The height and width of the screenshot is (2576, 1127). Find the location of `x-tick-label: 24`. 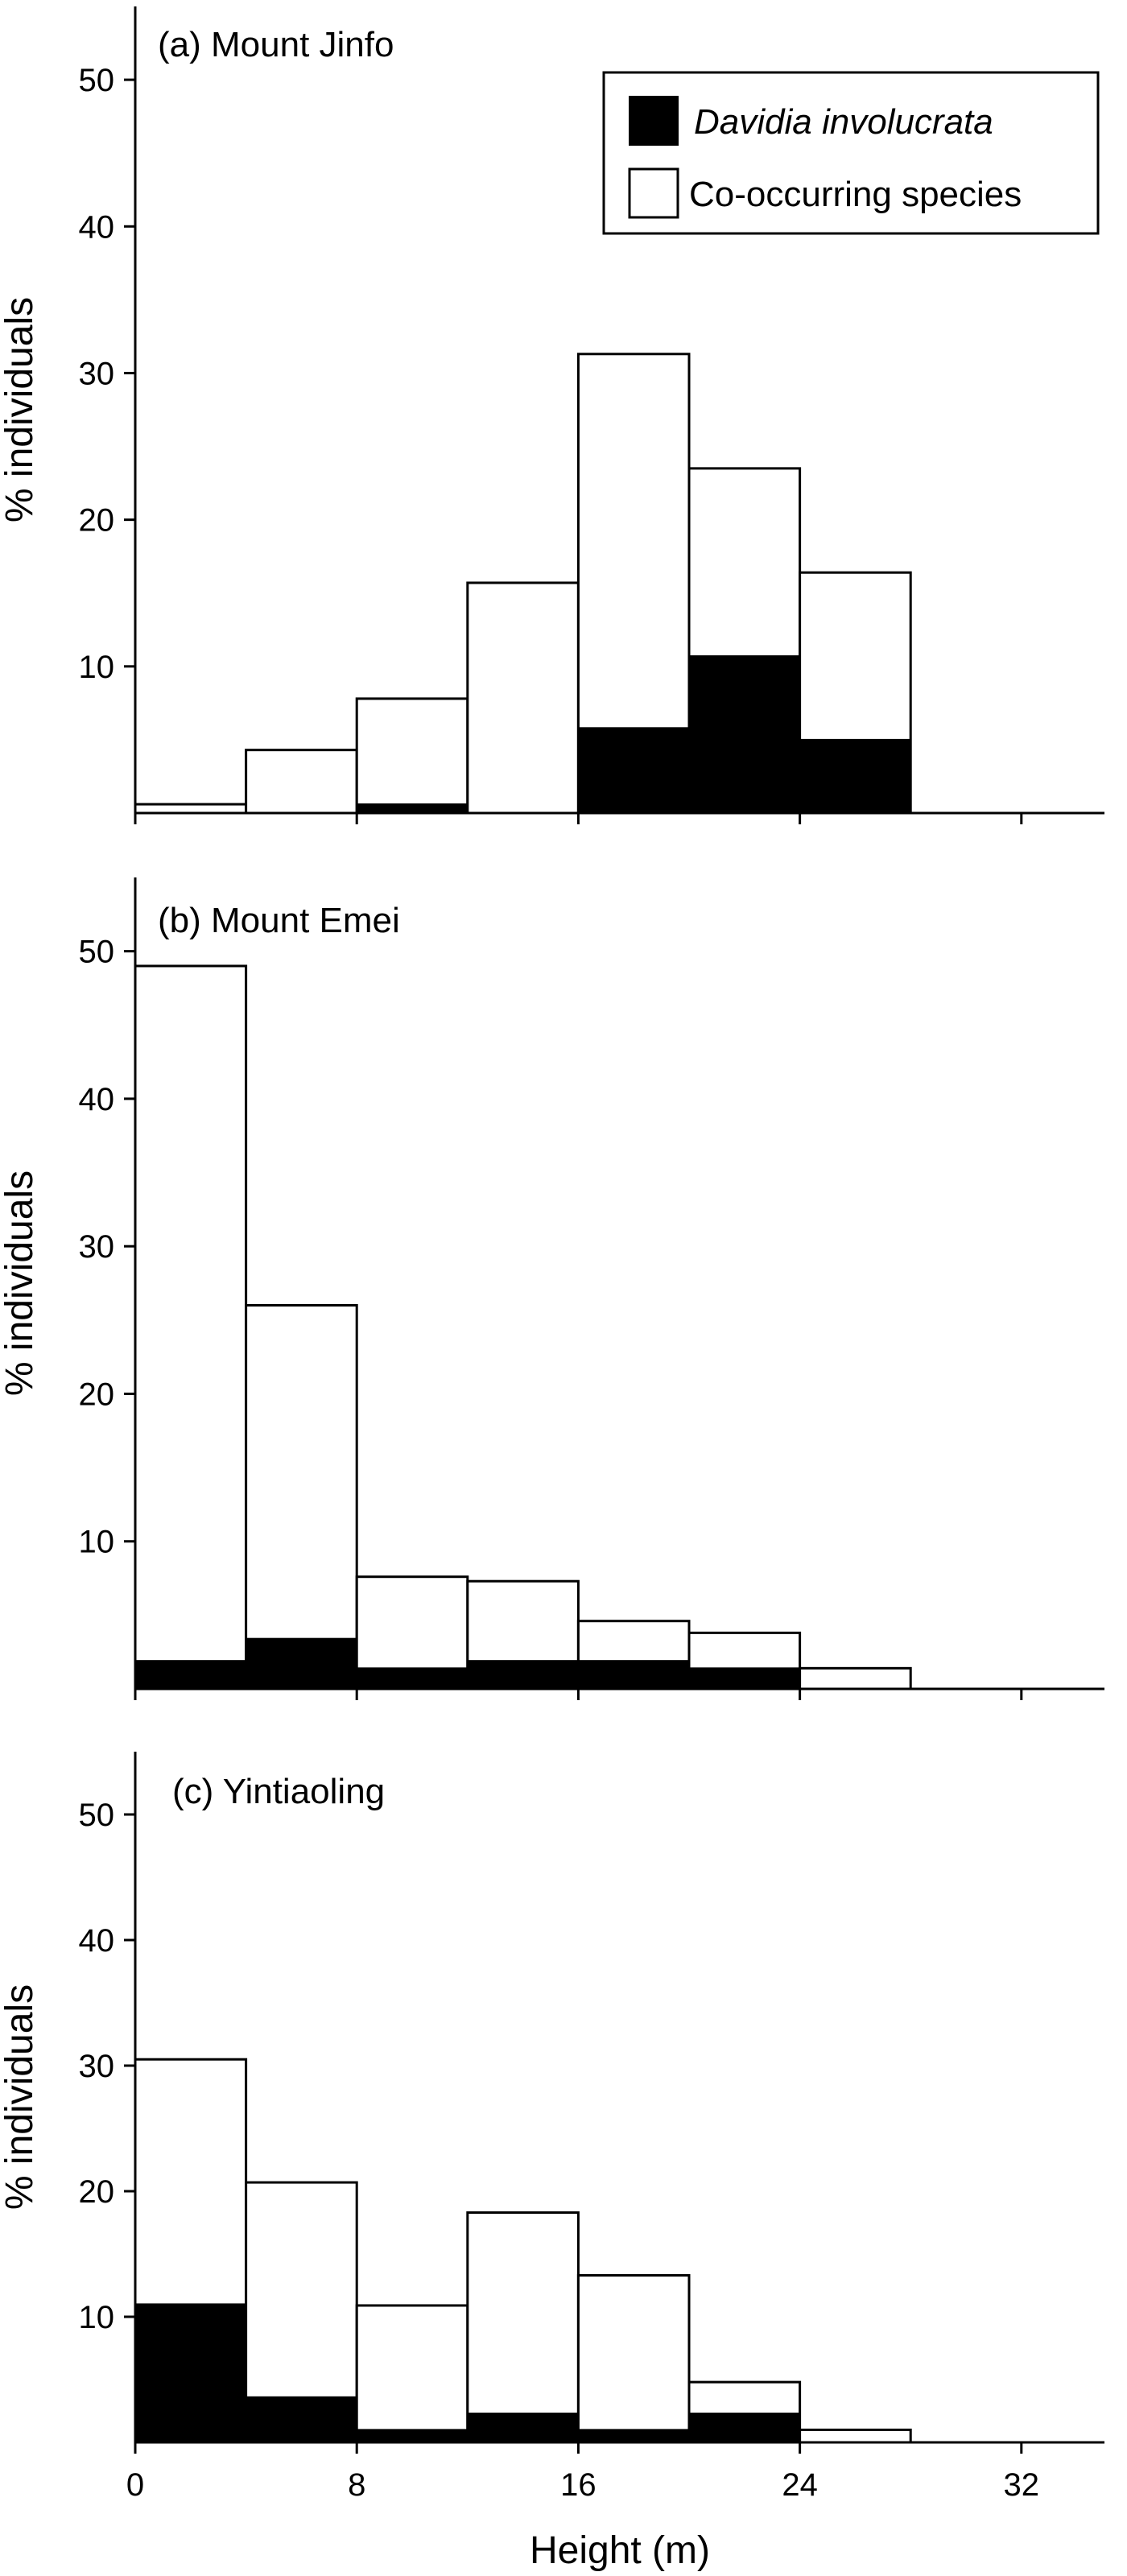

x-tick-label: 24 is located at coordinates (800, 2485).